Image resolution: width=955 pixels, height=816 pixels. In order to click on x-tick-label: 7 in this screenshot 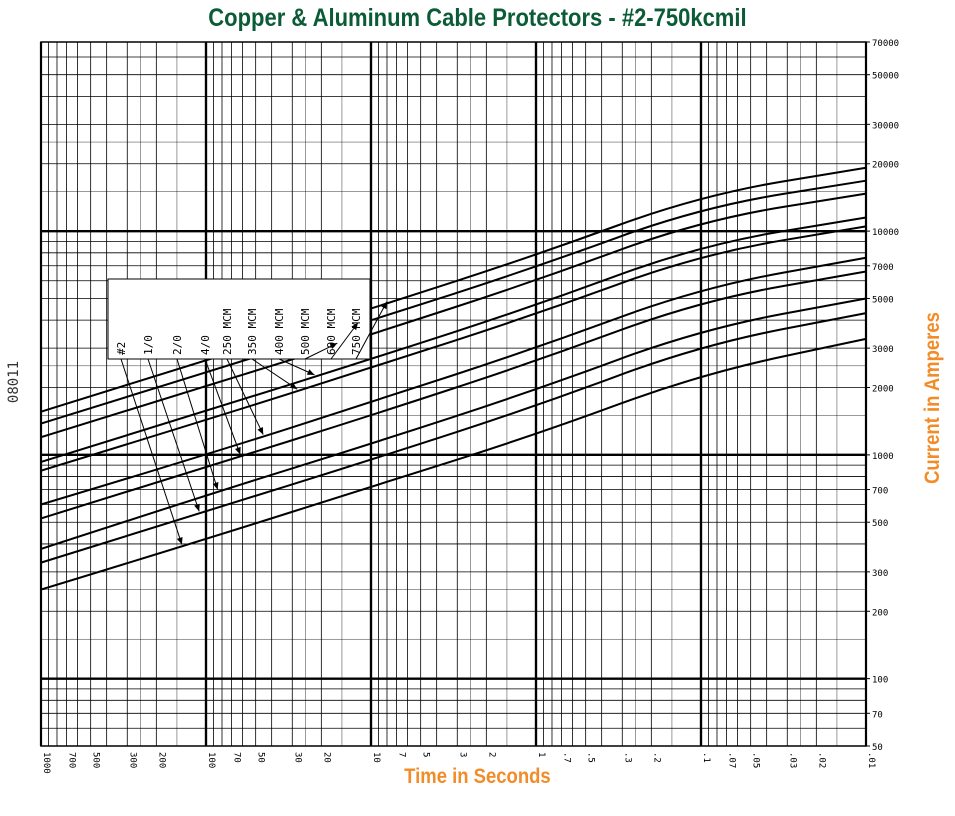, I will do `click(402, 754)`.